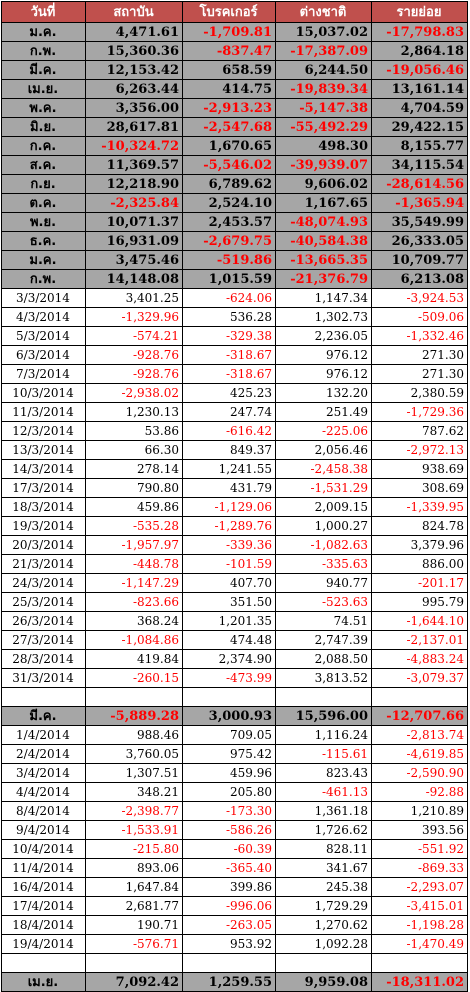  I want to click on broker-cell: 849.37, so click(229, 450).